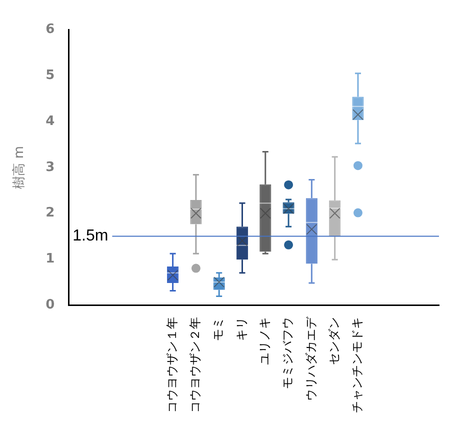  Describe the element at coordinates (241, 329) in the screenshot. I see `x-tick-label: キリ` at that location.